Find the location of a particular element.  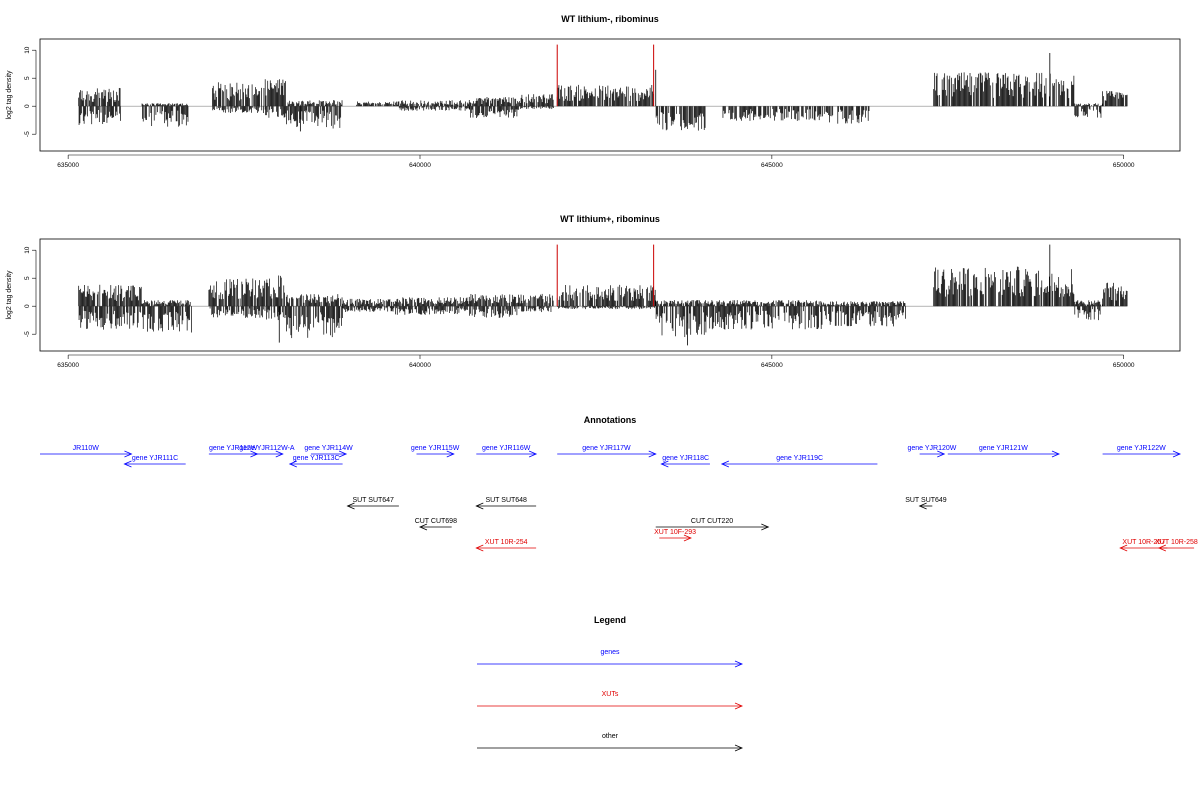

annotation-feature: XUT 10F-293 is located at coordinates (675, 535).